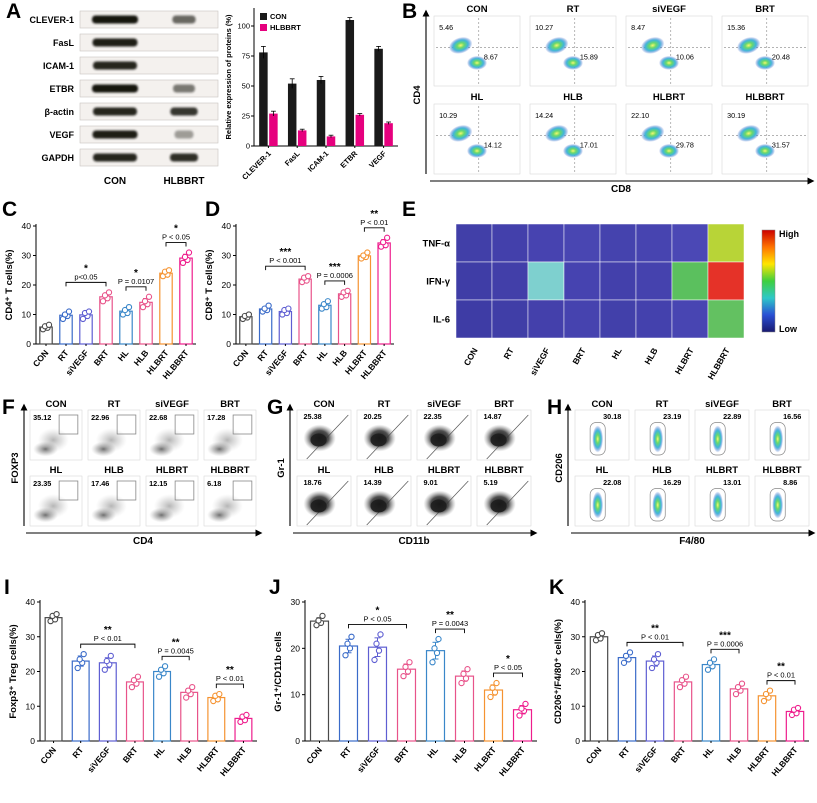 This screenshot has width=817, height=803. I want to click on svg-text: 15.89, so click(589, 56).